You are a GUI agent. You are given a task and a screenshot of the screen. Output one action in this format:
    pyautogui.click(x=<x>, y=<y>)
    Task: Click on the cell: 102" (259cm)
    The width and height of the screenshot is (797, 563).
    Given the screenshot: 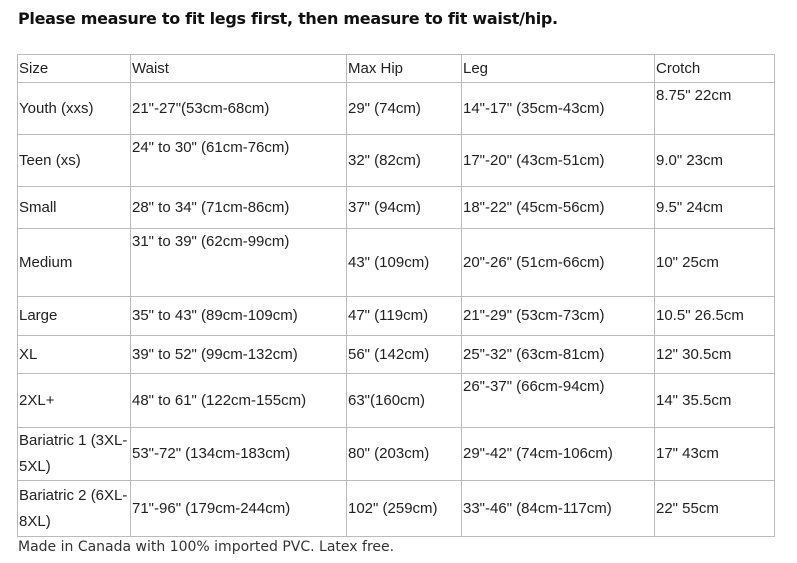 What is the action you would take?
    pyautogui.click(x=404, y=508)
    